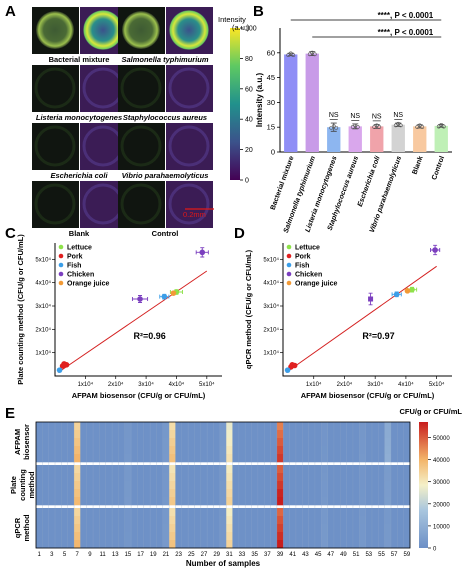 The width and height of the screenshot is (464, 573). What do you see at coordinates (437, 384) in the screenshot?
I see `scatter-xtick-label: 5x10⁴` at bounding box center [437, 384].